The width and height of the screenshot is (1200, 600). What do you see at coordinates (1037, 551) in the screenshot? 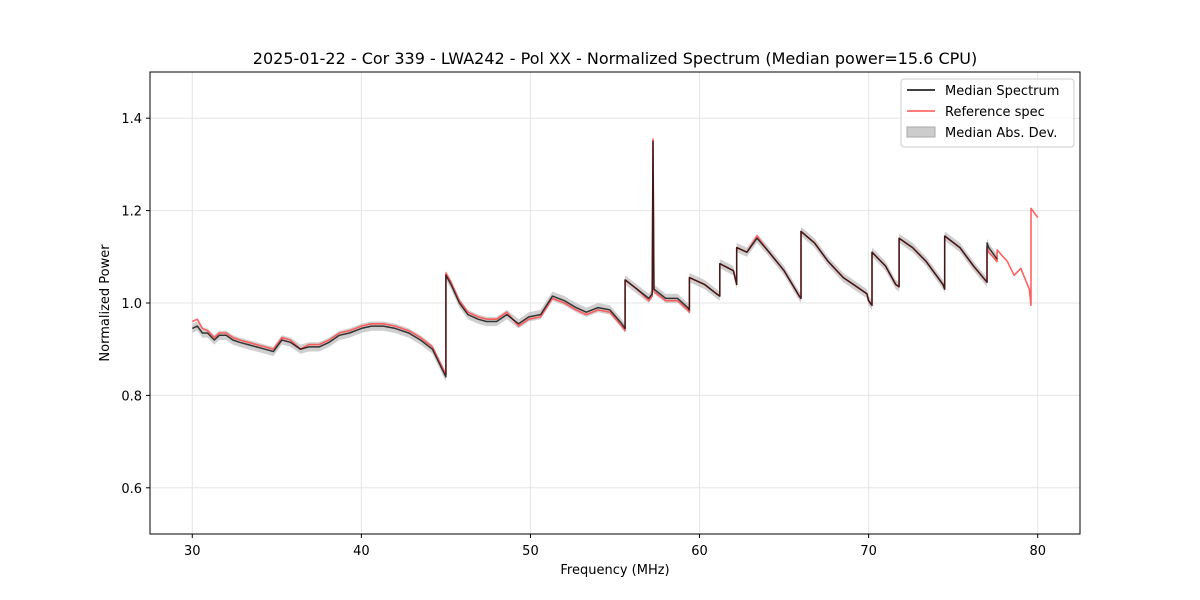
I see `x-tick-label: 80` at bounding box center [1037, 551].